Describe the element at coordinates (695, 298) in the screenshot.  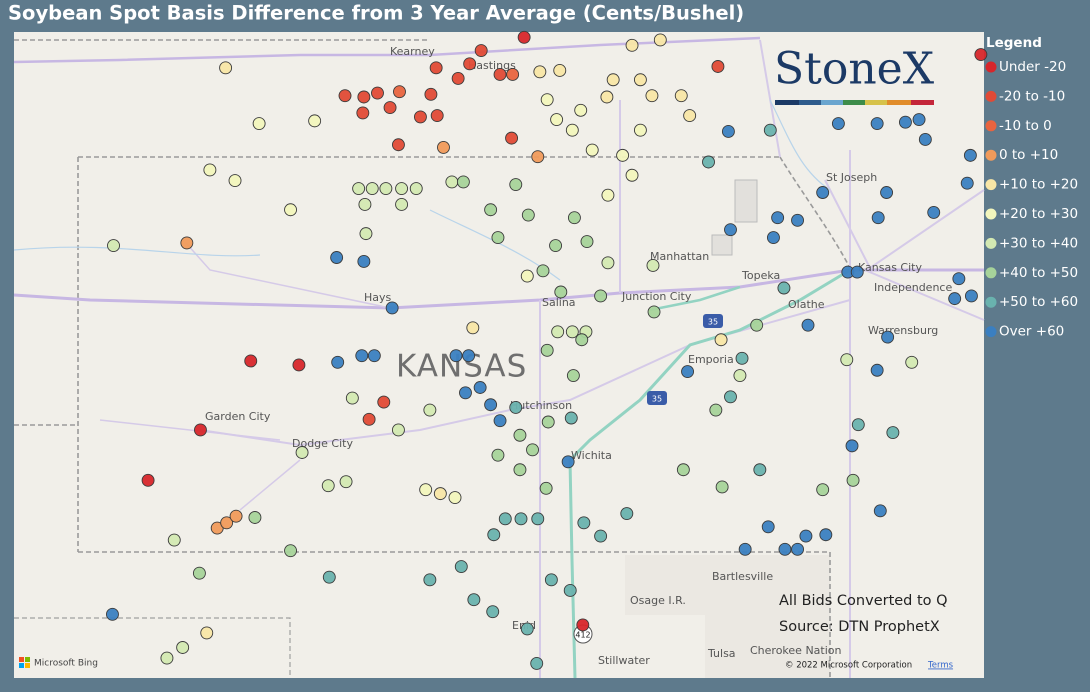
I see `interstate` at that location.